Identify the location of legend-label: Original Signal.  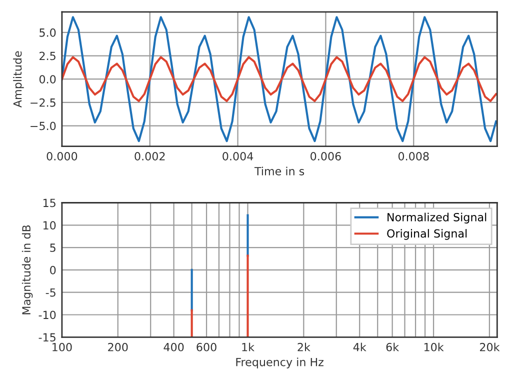
(427, 234).